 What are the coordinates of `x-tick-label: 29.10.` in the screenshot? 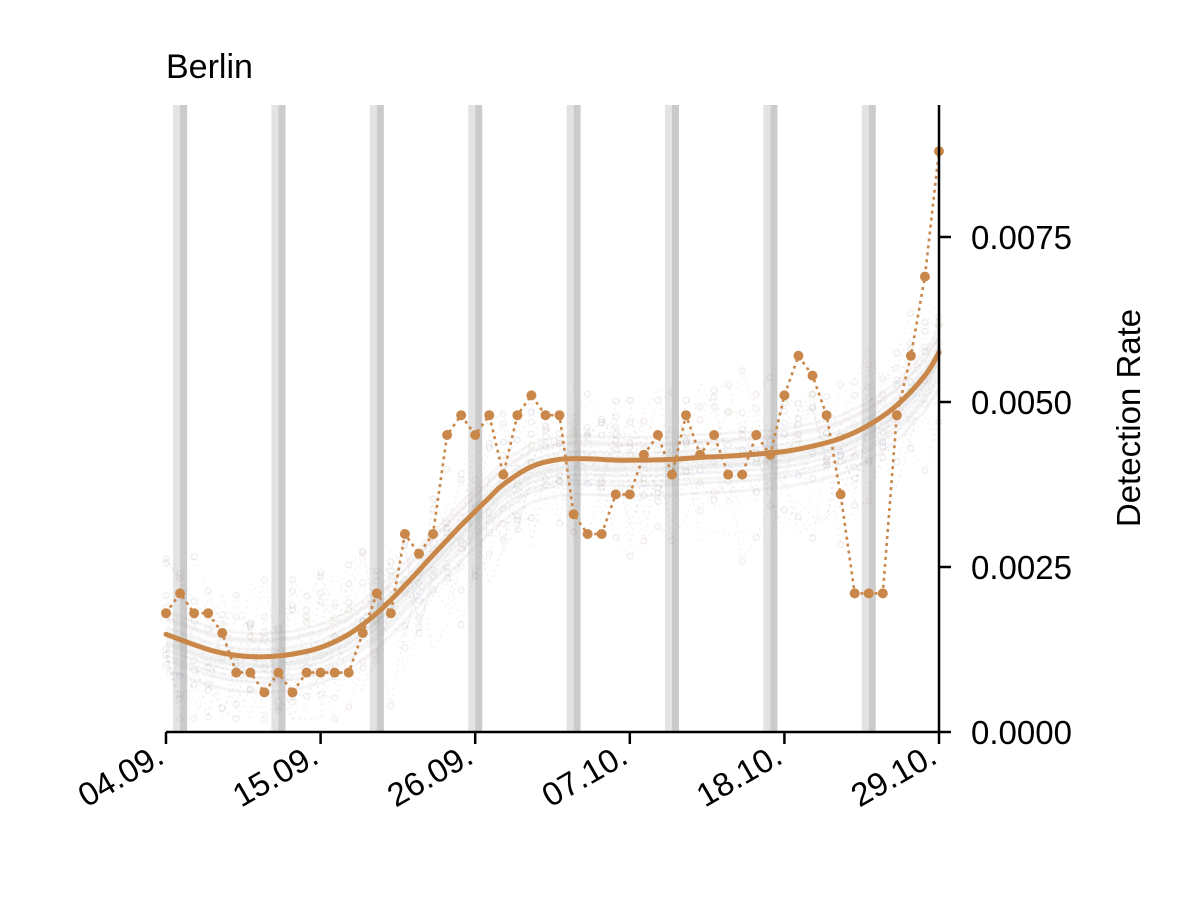 It's located at (894, 775).